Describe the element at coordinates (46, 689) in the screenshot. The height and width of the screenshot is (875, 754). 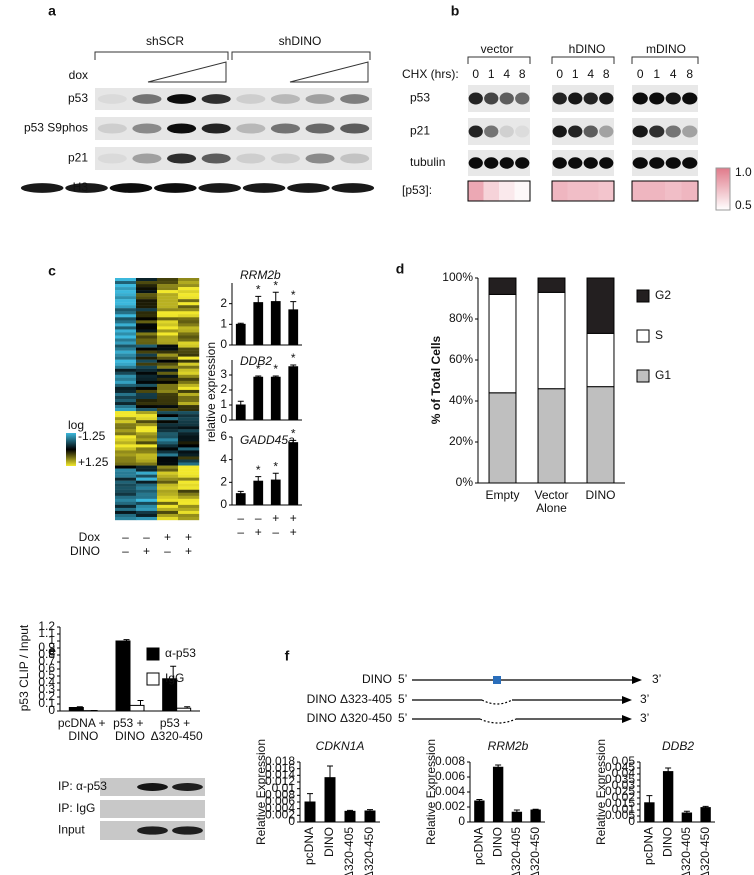
I see `y-tick-label: 0.3` at that location.